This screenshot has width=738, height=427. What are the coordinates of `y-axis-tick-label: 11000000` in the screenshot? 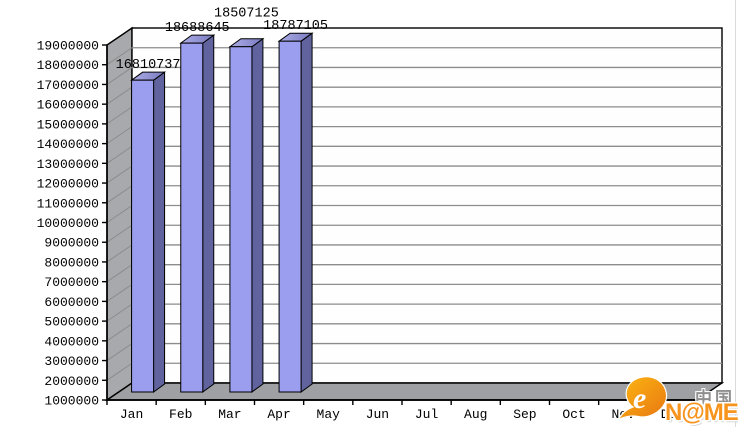 It's located at (68, 203).